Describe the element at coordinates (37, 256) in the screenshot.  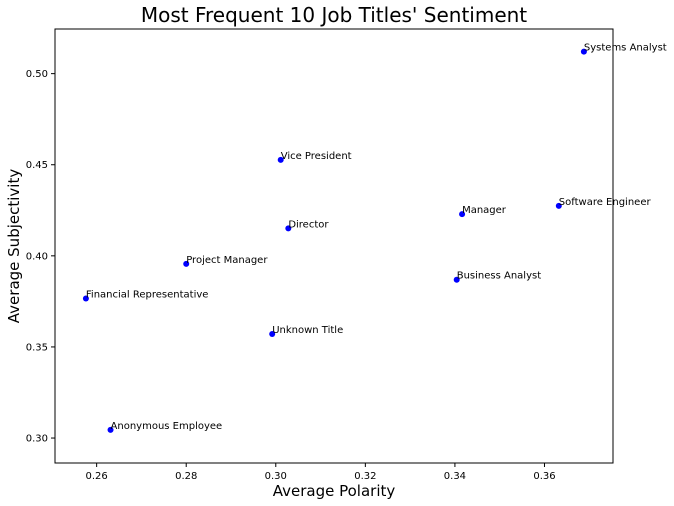
I see `y-tick-label: 0.40` at that location.